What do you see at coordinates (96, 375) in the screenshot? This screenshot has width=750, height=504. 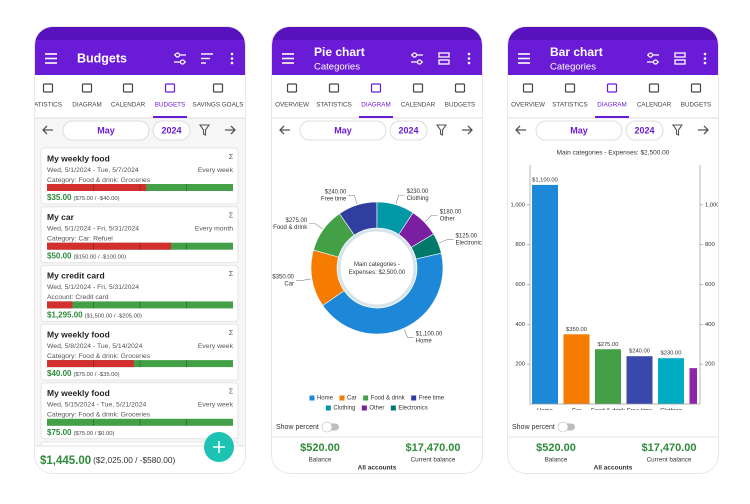 I see `budget-detail: ($75.00 / -$35.00)` at bounding box center [96, 375].